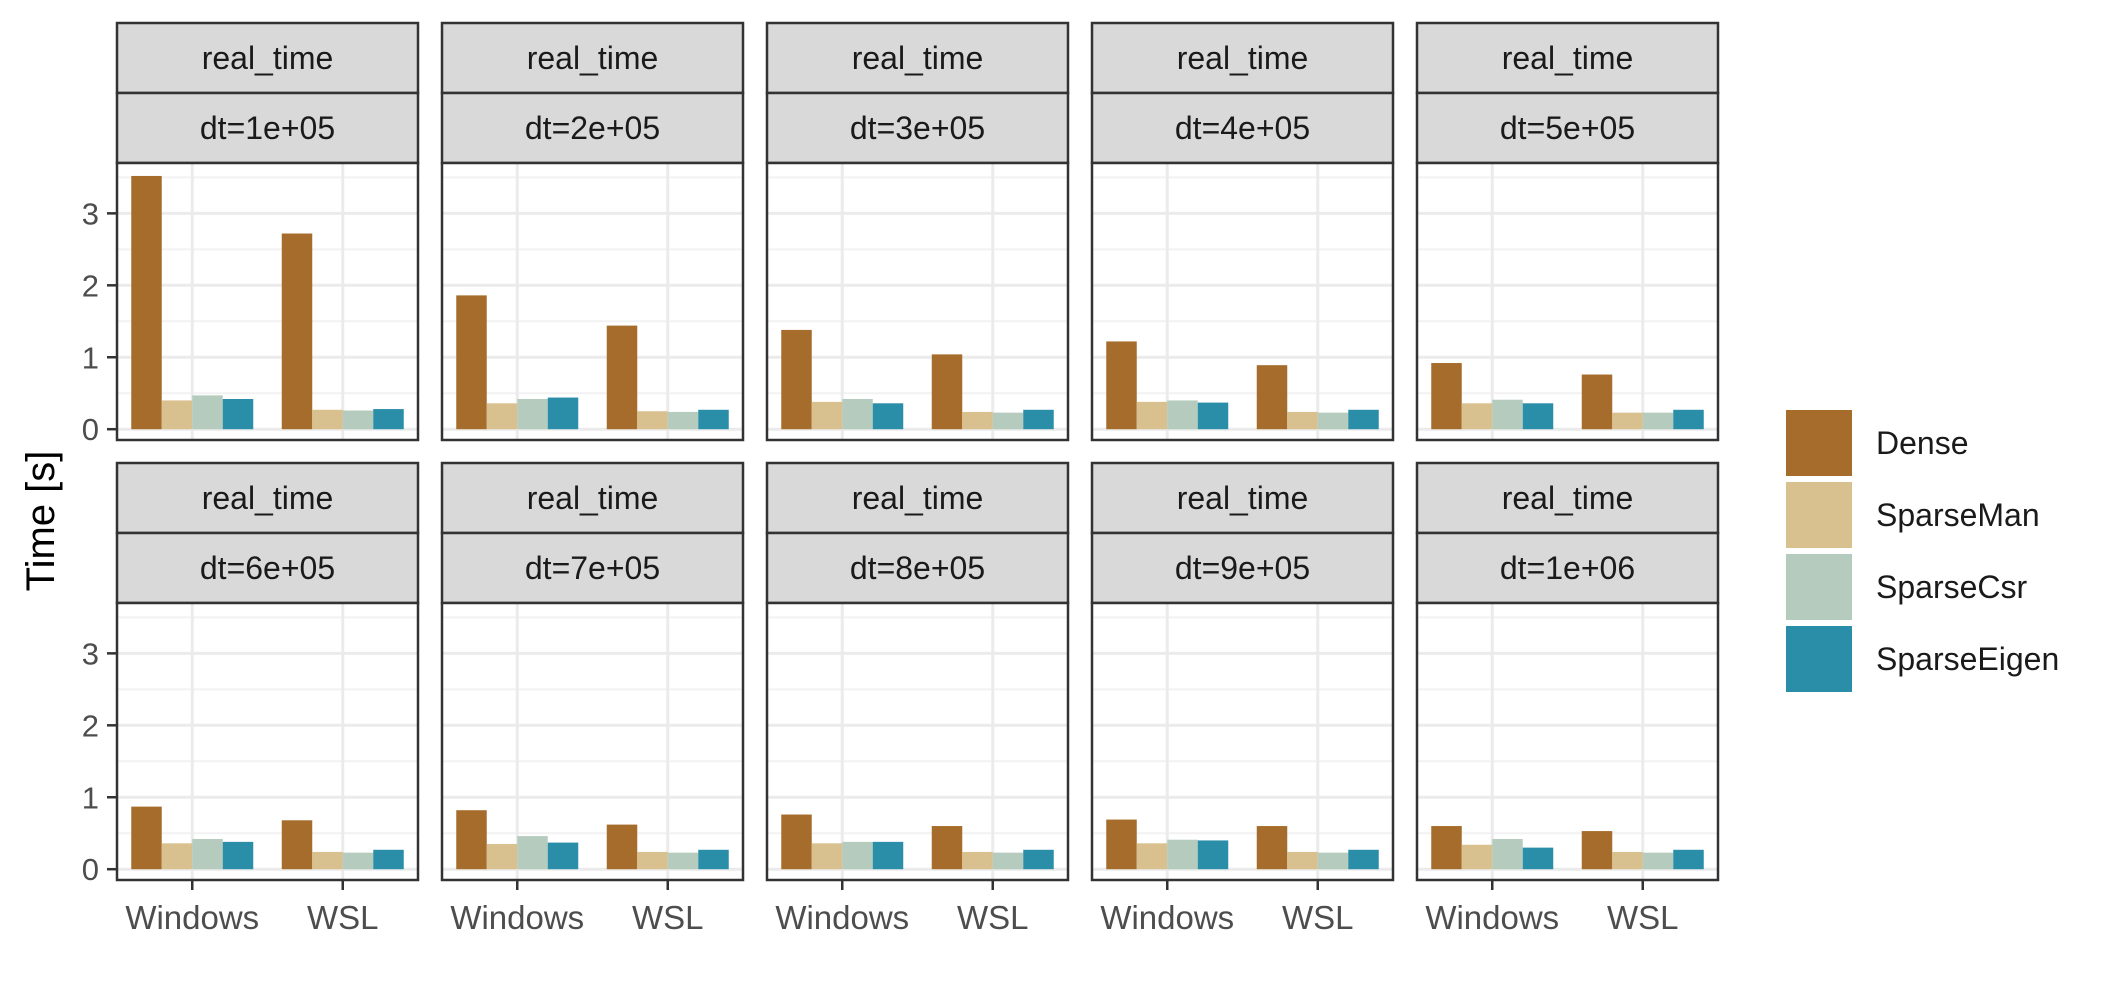 Image resolution: width=2125 pixels, height=1008 pixels. What do you see at coordinates (592, 568) in the screenshot?
I see `facet-label: dt=7e+05` at bounding box center [592, 568].